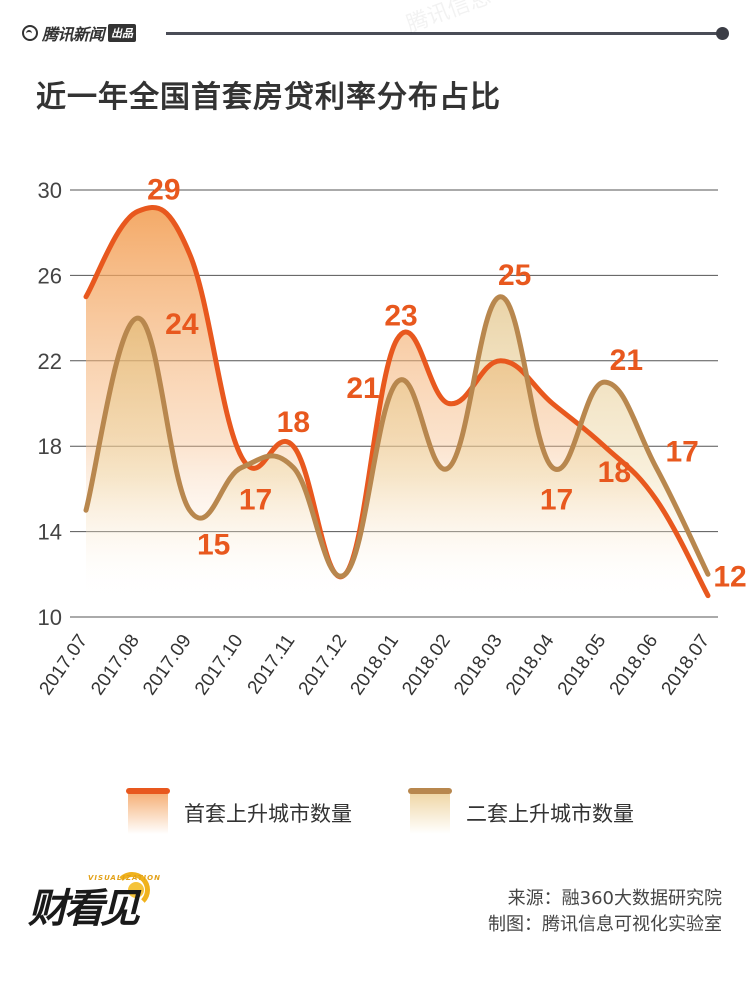  What do you see at coordinates (124, 878) in the screenshot?
I see `logo-subtext: VISUALIZATION` at bounding box center [124, 878].